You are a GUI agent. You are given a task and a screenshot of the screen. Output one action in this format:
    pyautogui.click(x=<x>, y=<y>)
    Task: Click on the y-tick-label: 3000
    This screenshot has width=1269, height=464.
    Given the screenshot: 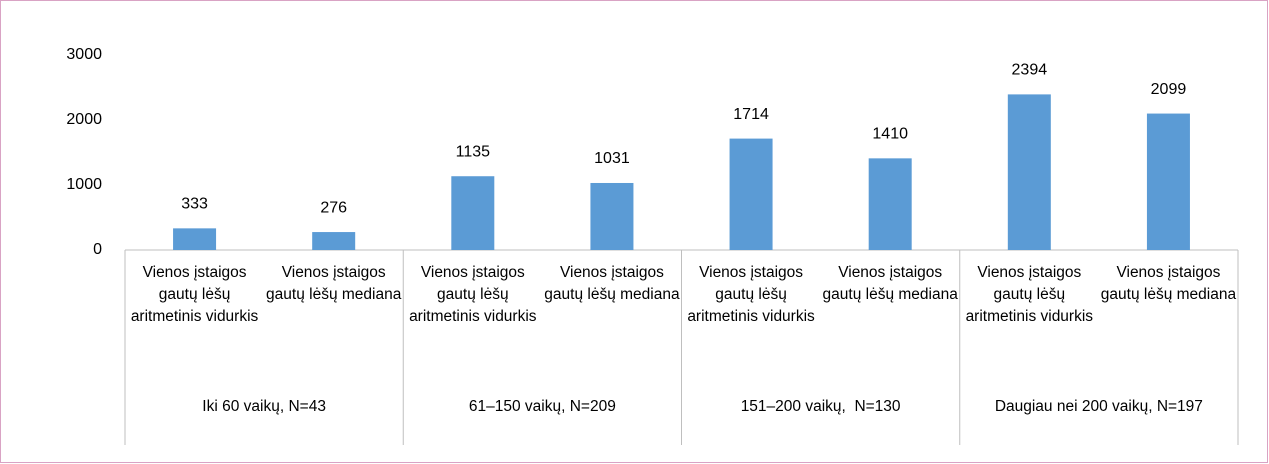 What is the action you would take?
    pyautogui.click(x=84, y=54)
    